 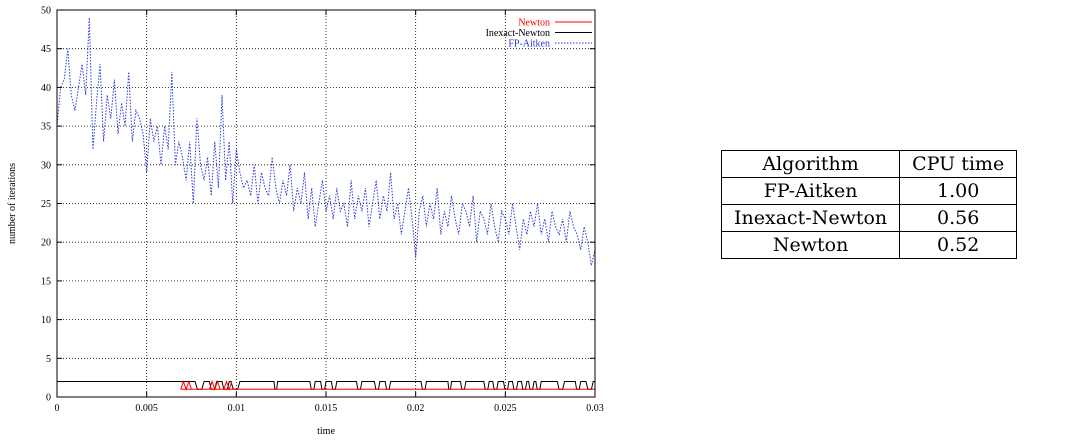 I want to click on x-tick-label: 0.025, so click(x=505, y=408).